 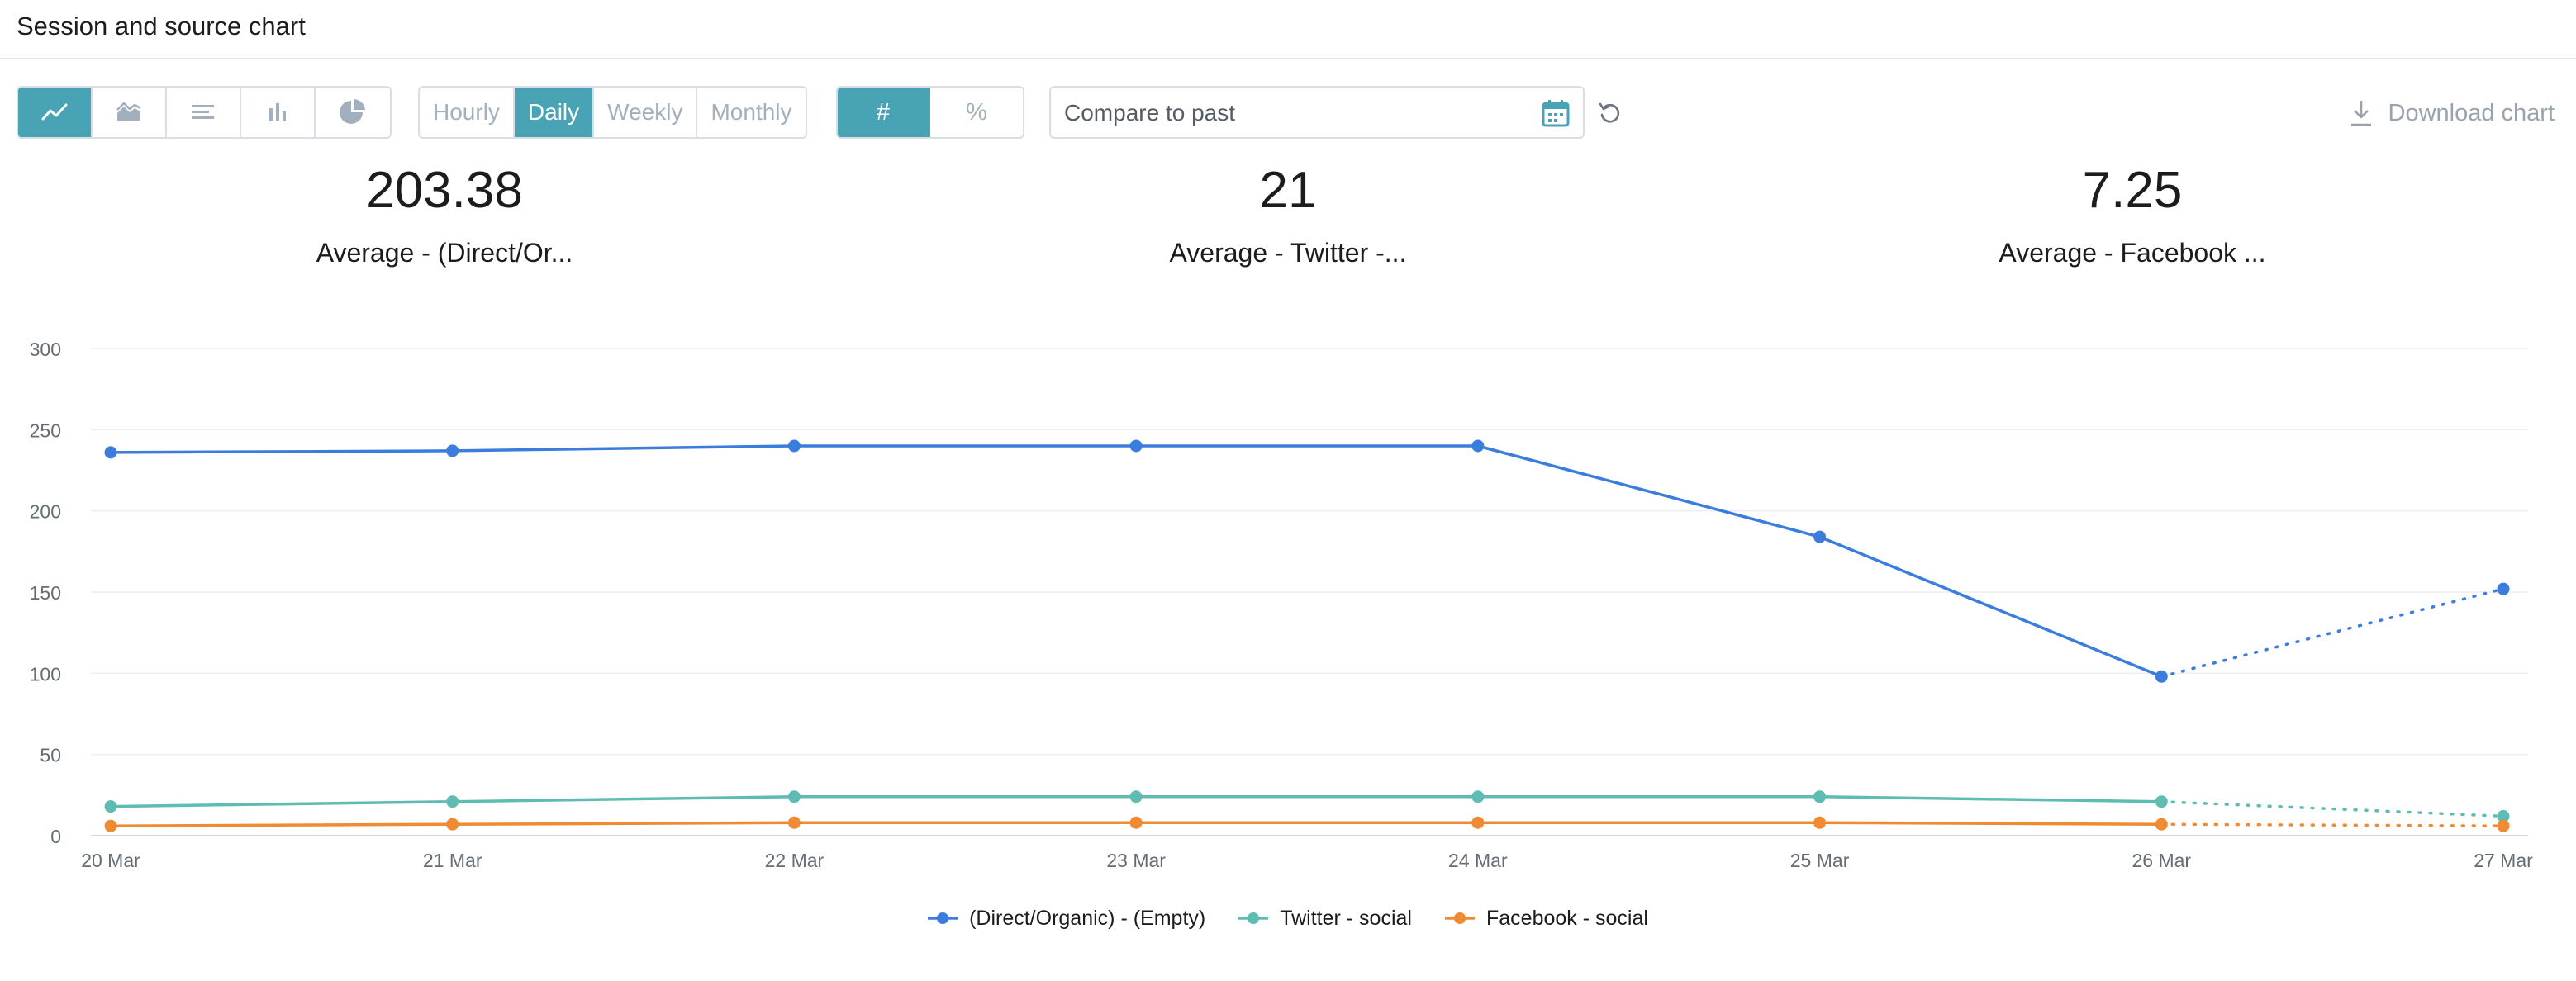 I want to click on legend-item: Facebook - social, so click(x=1546, y=918).